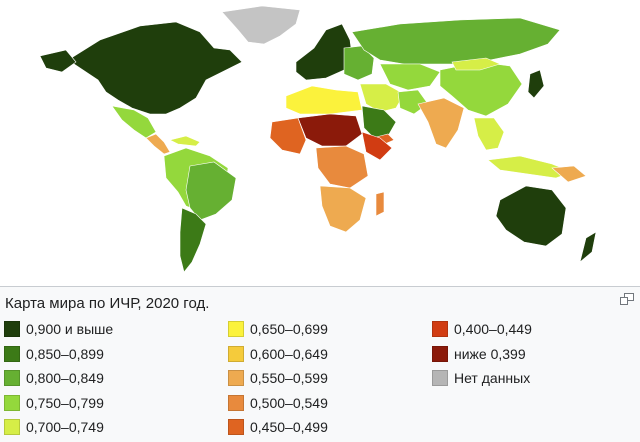 Image resolution: width=640 pixels, height=442 pixels. What do you see at coordinates (261, 25) in the screenshot?
I see `region-greenland` at bounding box center [261, 25].